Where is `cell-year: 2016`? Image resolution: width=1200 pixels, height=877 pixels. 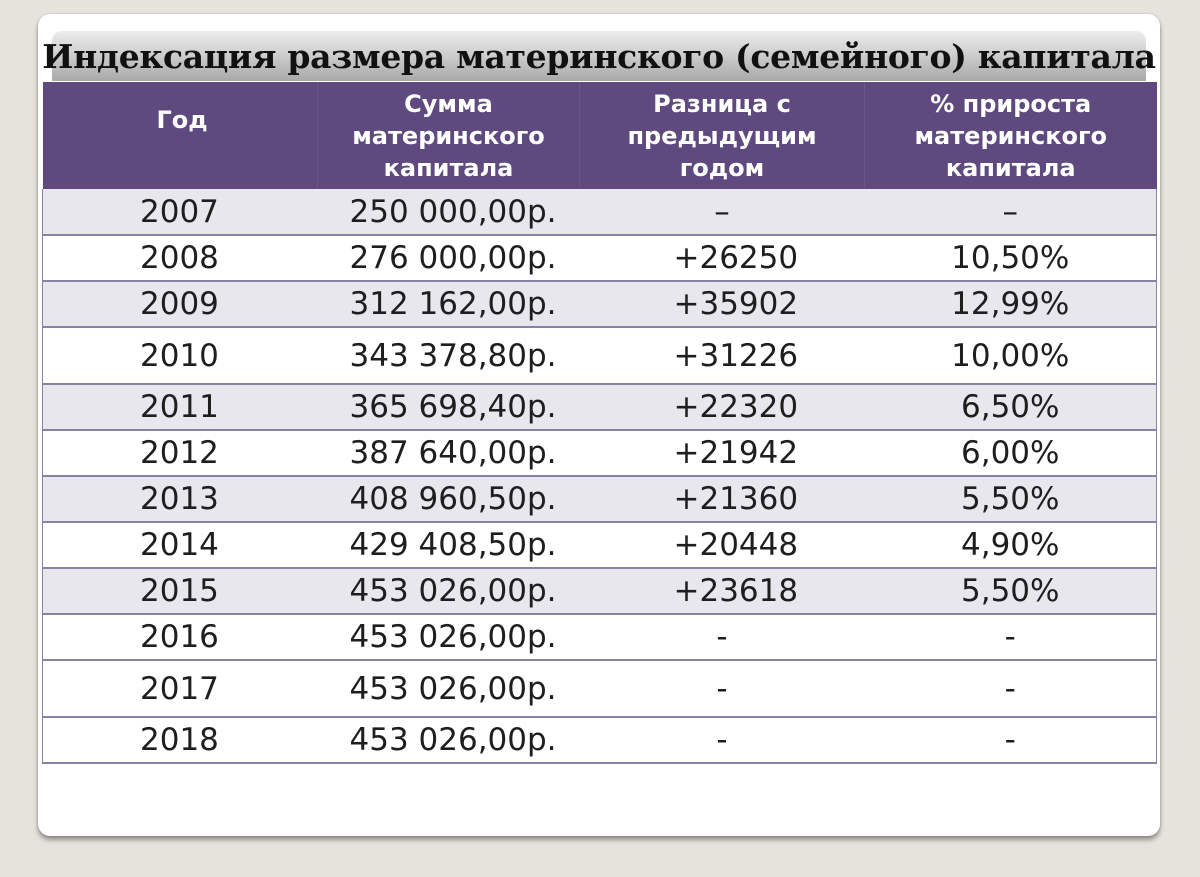
cell-year: 2016 is located at coordinates (180, 637).